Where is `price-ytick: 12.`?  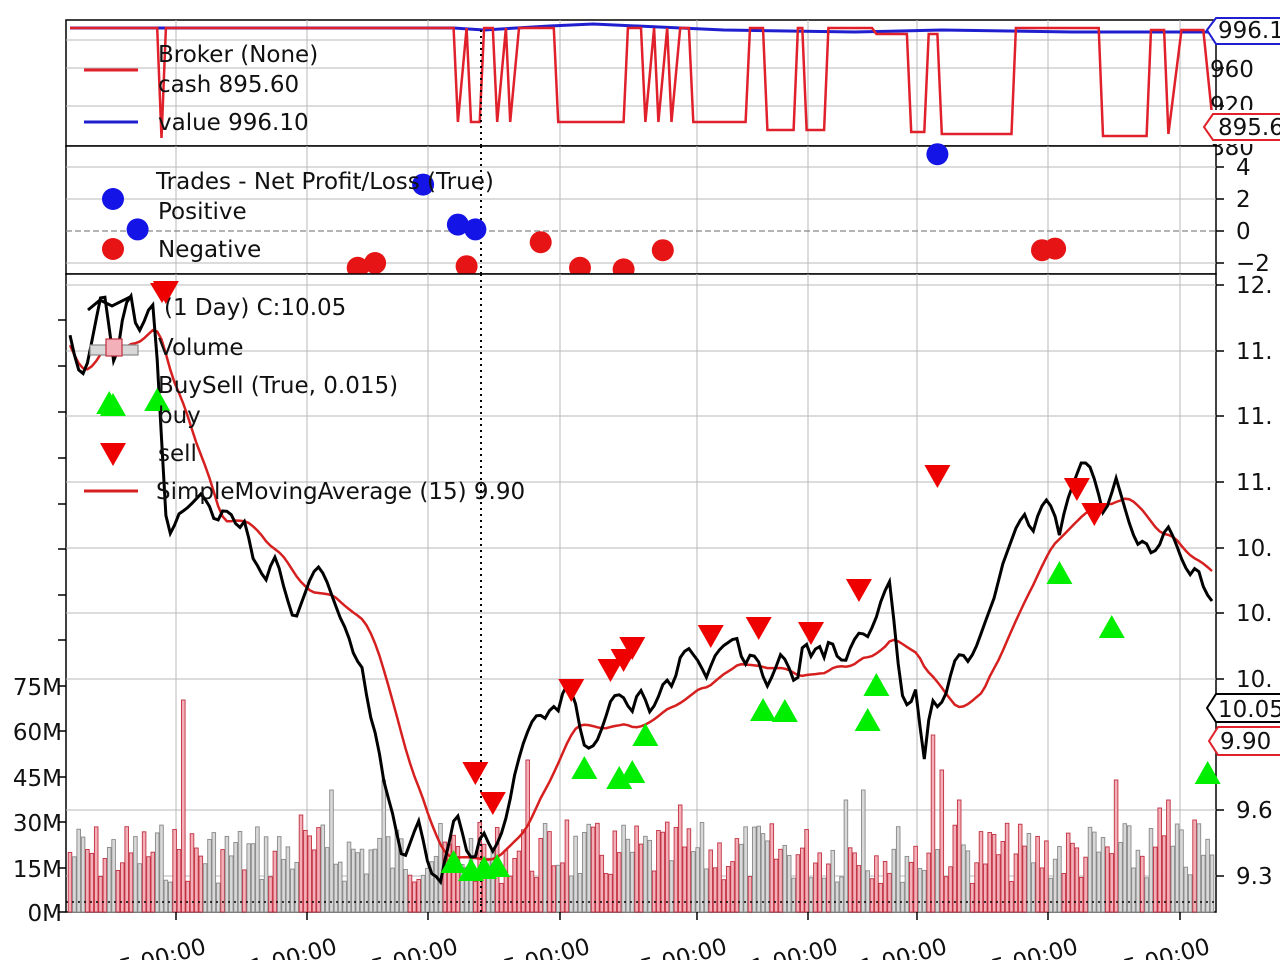 price-ytick: 12. is located at coordinates (1254, 286).